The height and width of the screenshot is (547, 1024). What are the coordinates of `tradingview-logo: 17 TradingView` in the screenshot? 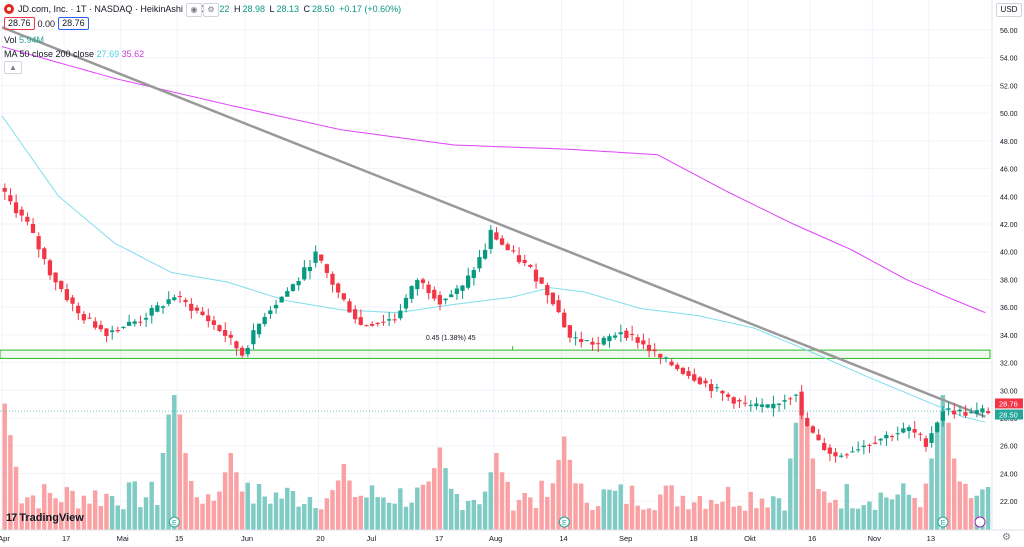 It's located at (45, 518).